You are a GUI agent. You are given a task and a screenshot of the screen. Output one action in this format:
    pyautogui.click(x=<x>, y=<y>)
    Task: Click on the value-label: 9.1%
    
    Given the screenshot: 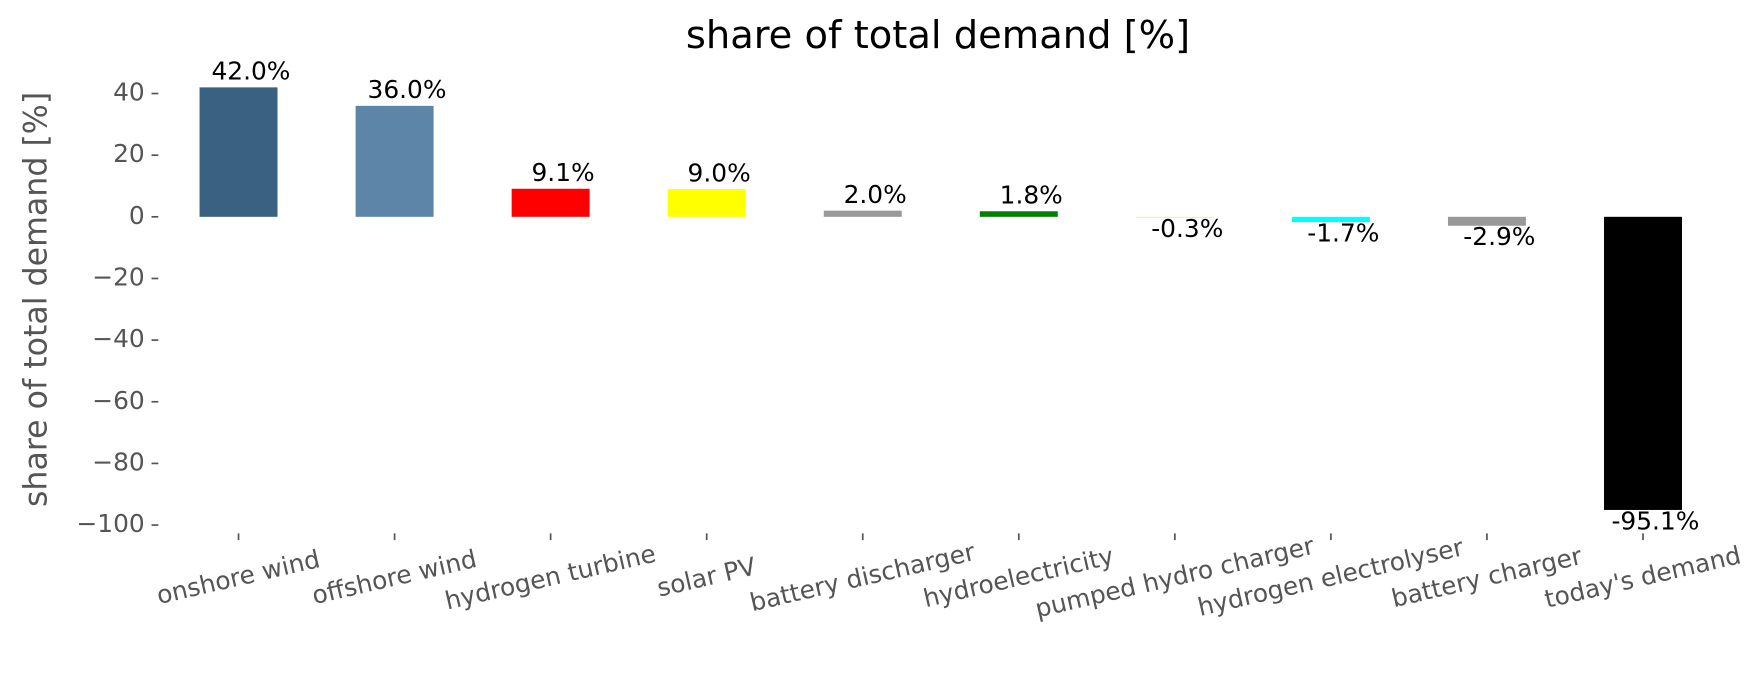 What is the action you would take?
    pyautogui.click(x=562, y=172)
    